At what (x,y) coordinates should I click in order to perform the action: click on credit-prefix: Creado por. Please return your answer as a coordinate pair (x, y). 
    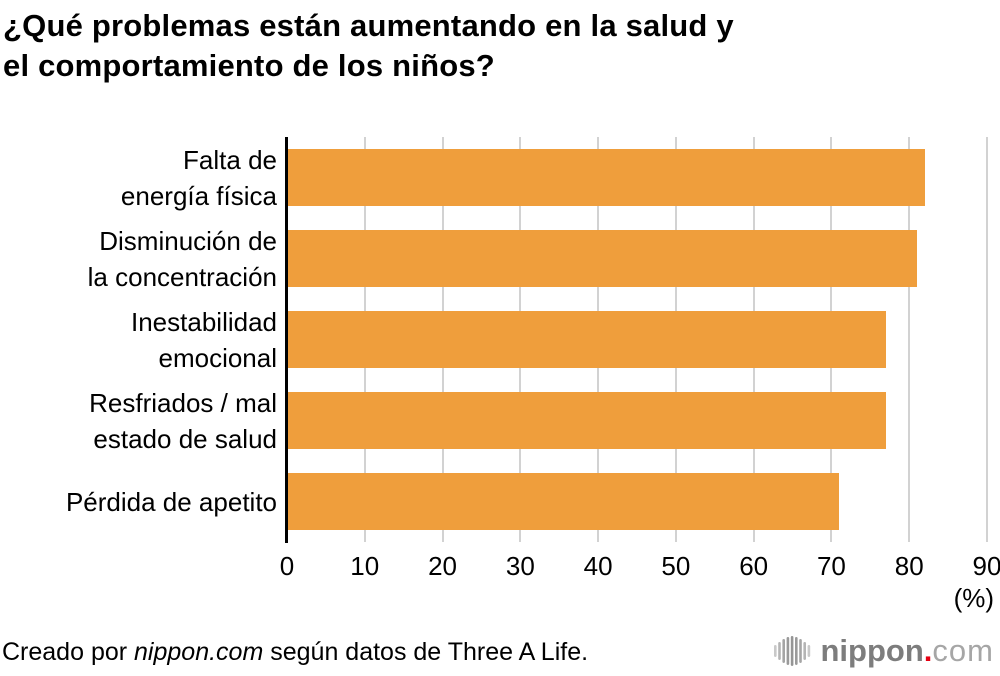
    Looking at the image, I should click on (68, 652).